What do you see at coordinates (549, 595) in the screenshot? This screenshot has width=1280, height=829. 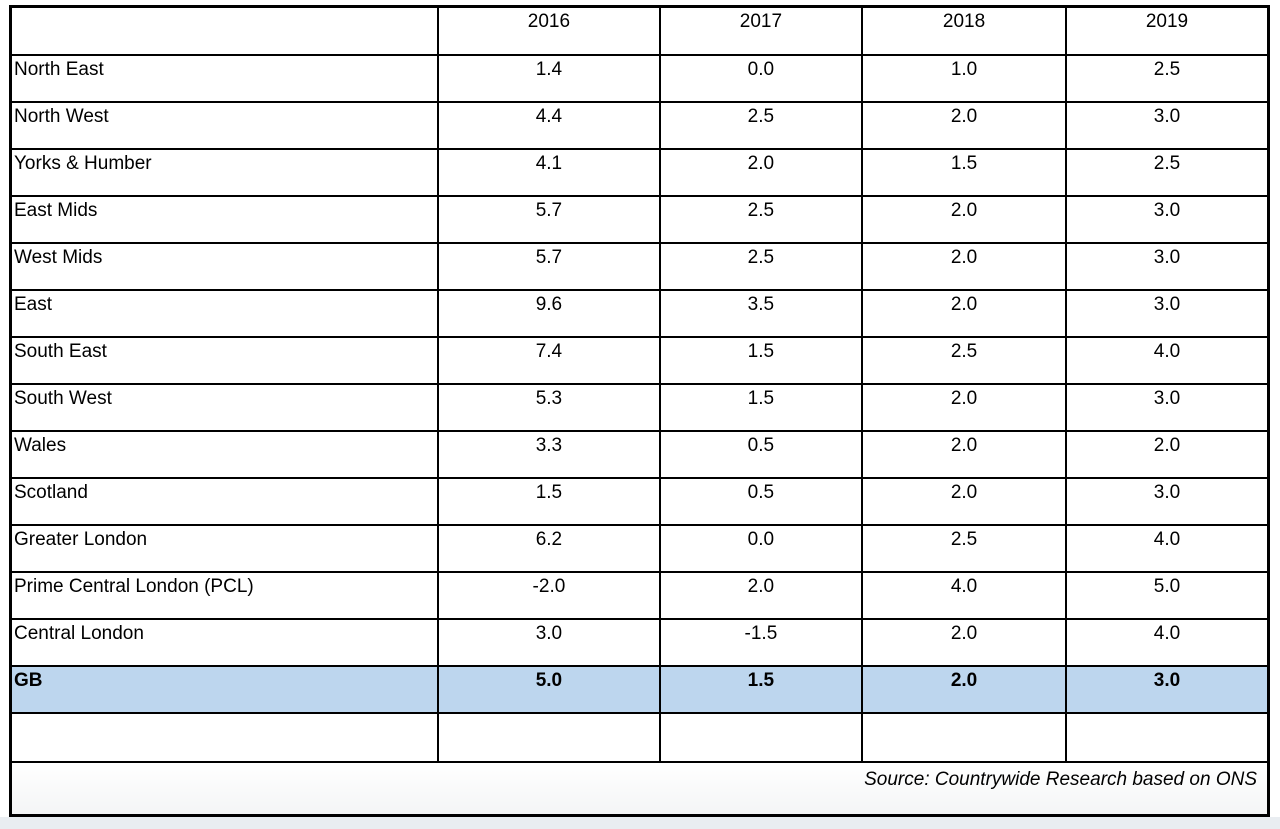 I see `cell-2016: -2.0` at bounding box center [549, 595].